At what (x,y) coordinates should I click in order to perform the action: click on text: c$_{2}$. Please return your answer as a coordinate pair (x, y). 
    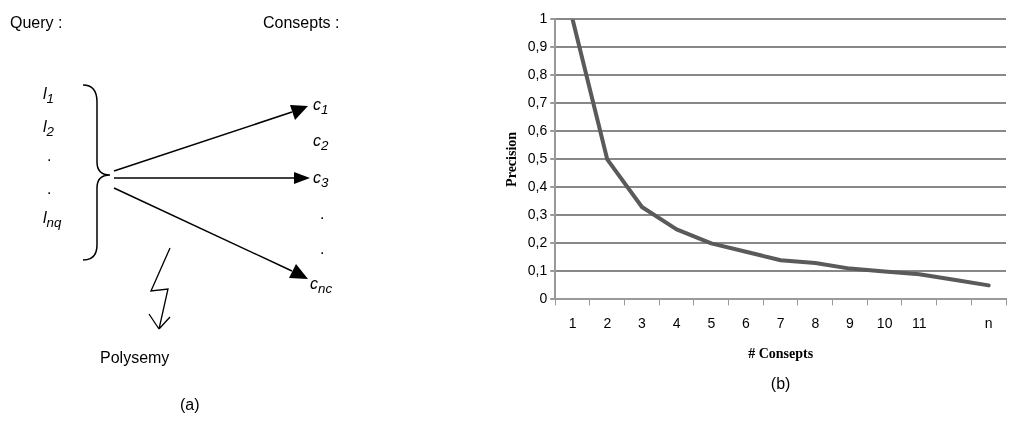
    Looking at the image, I should click on (321, 143).